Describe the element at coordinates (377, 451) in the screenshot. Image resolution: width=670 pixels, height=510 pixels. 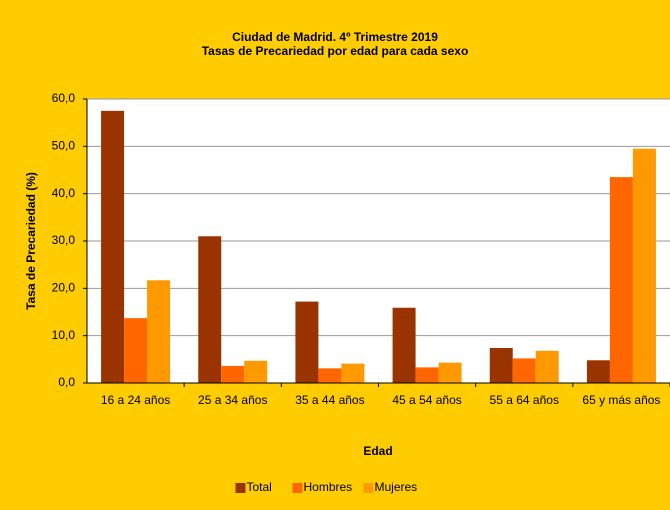
I see `x-axis-label: Edad` at that location.